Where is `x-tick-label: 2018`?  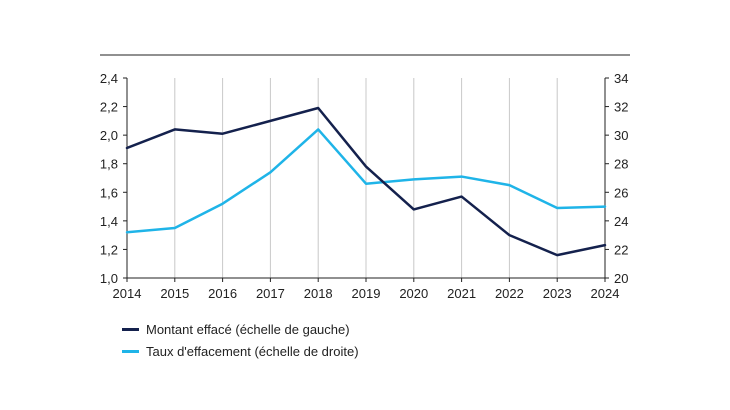 x-tick-label: 2018 is located at coordinates (318, 293).